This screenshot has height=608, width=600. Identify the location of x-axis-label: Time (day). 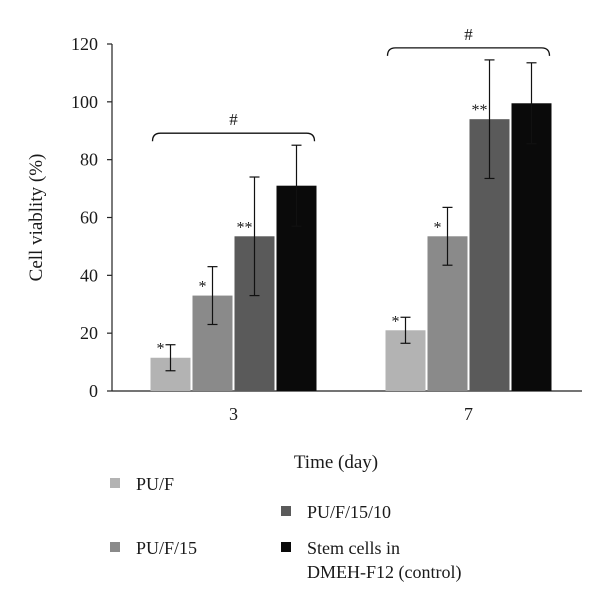
(336, 462).